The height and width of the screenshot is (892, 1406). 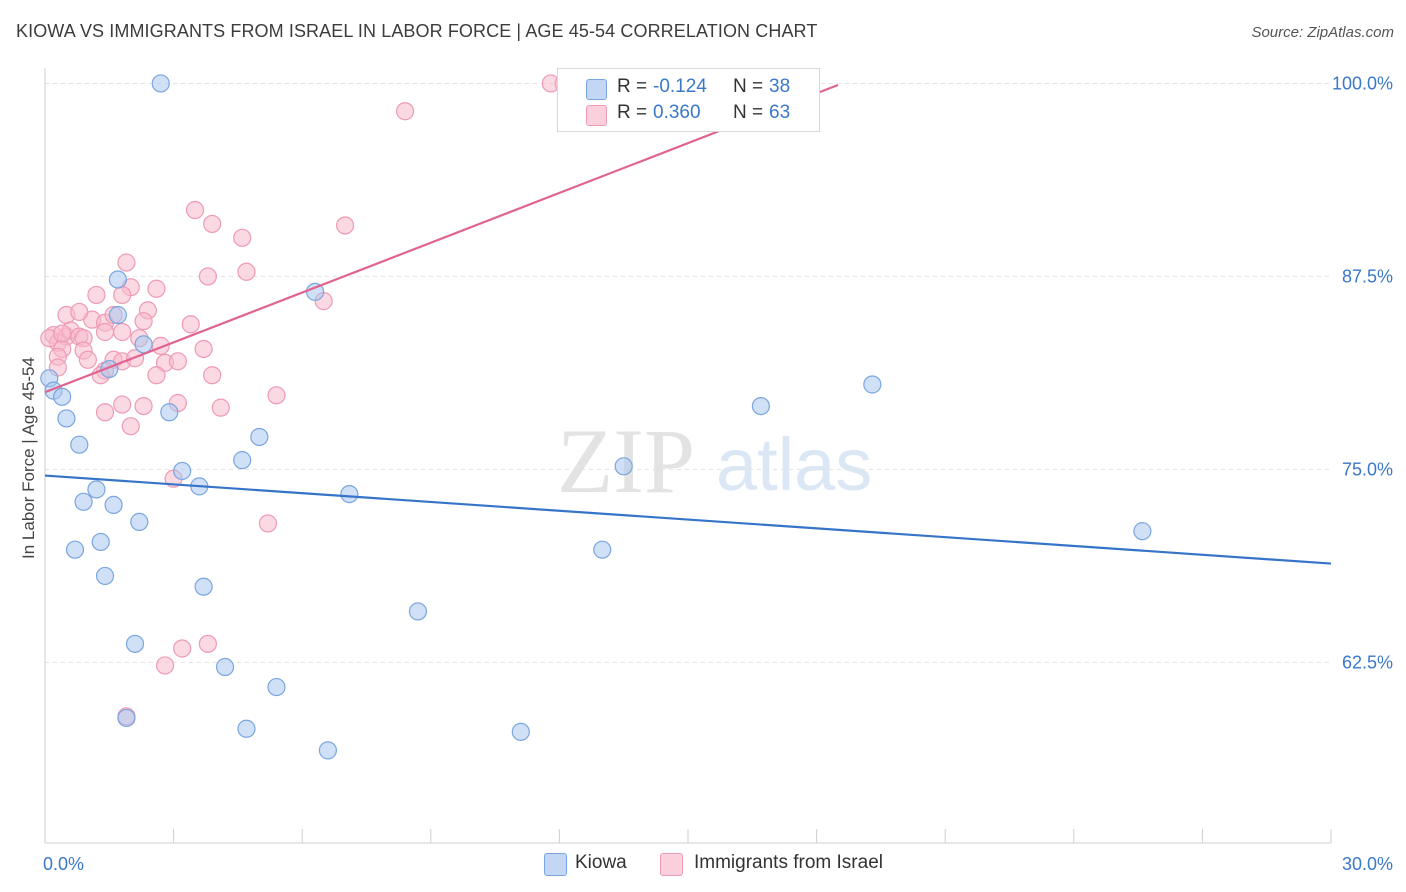 What do you see at coordinates (780, 112) in the screenshot?
I see `israel-n-value: 63` at bounding box center [780, 112].